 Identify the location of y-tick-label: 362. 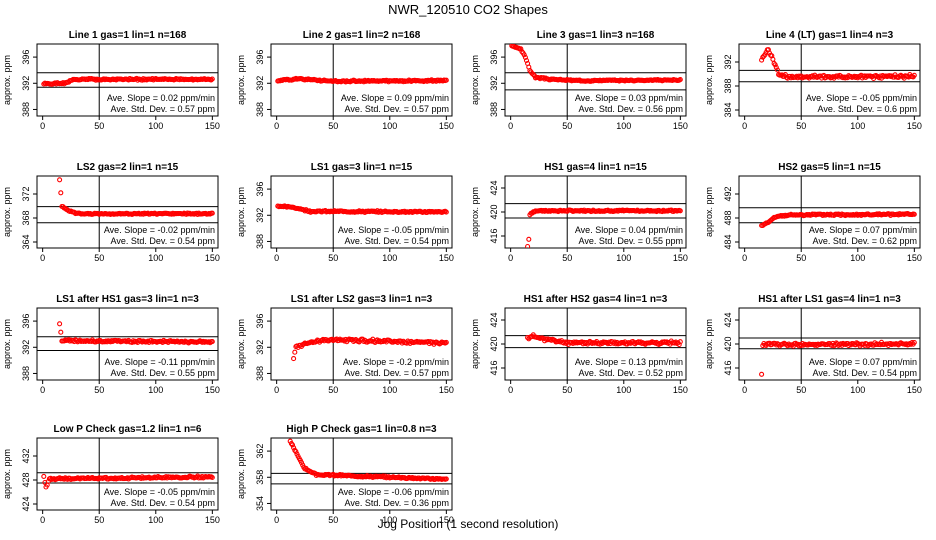
(260, 451).